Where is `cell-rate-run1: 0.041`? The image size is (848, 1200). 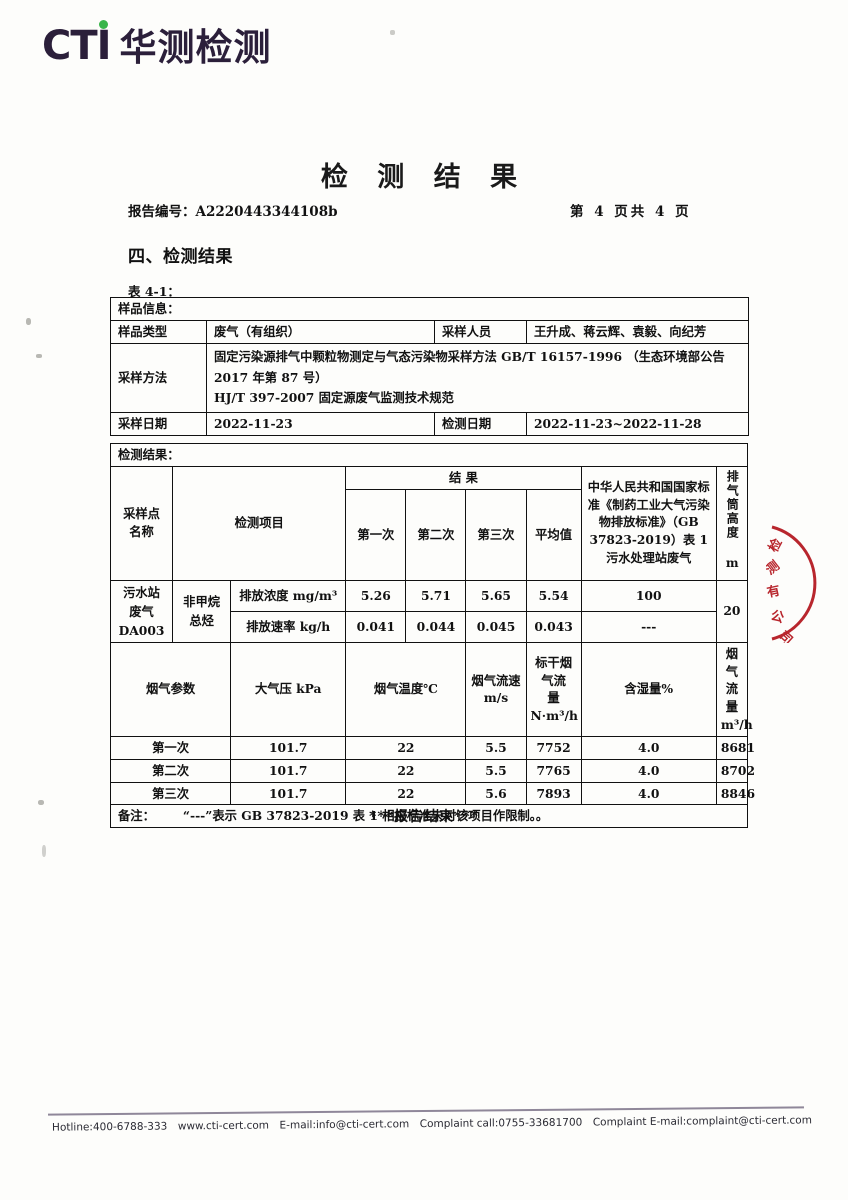
cell-rate-run1: 0.041 is located at coordinates (376, 626).